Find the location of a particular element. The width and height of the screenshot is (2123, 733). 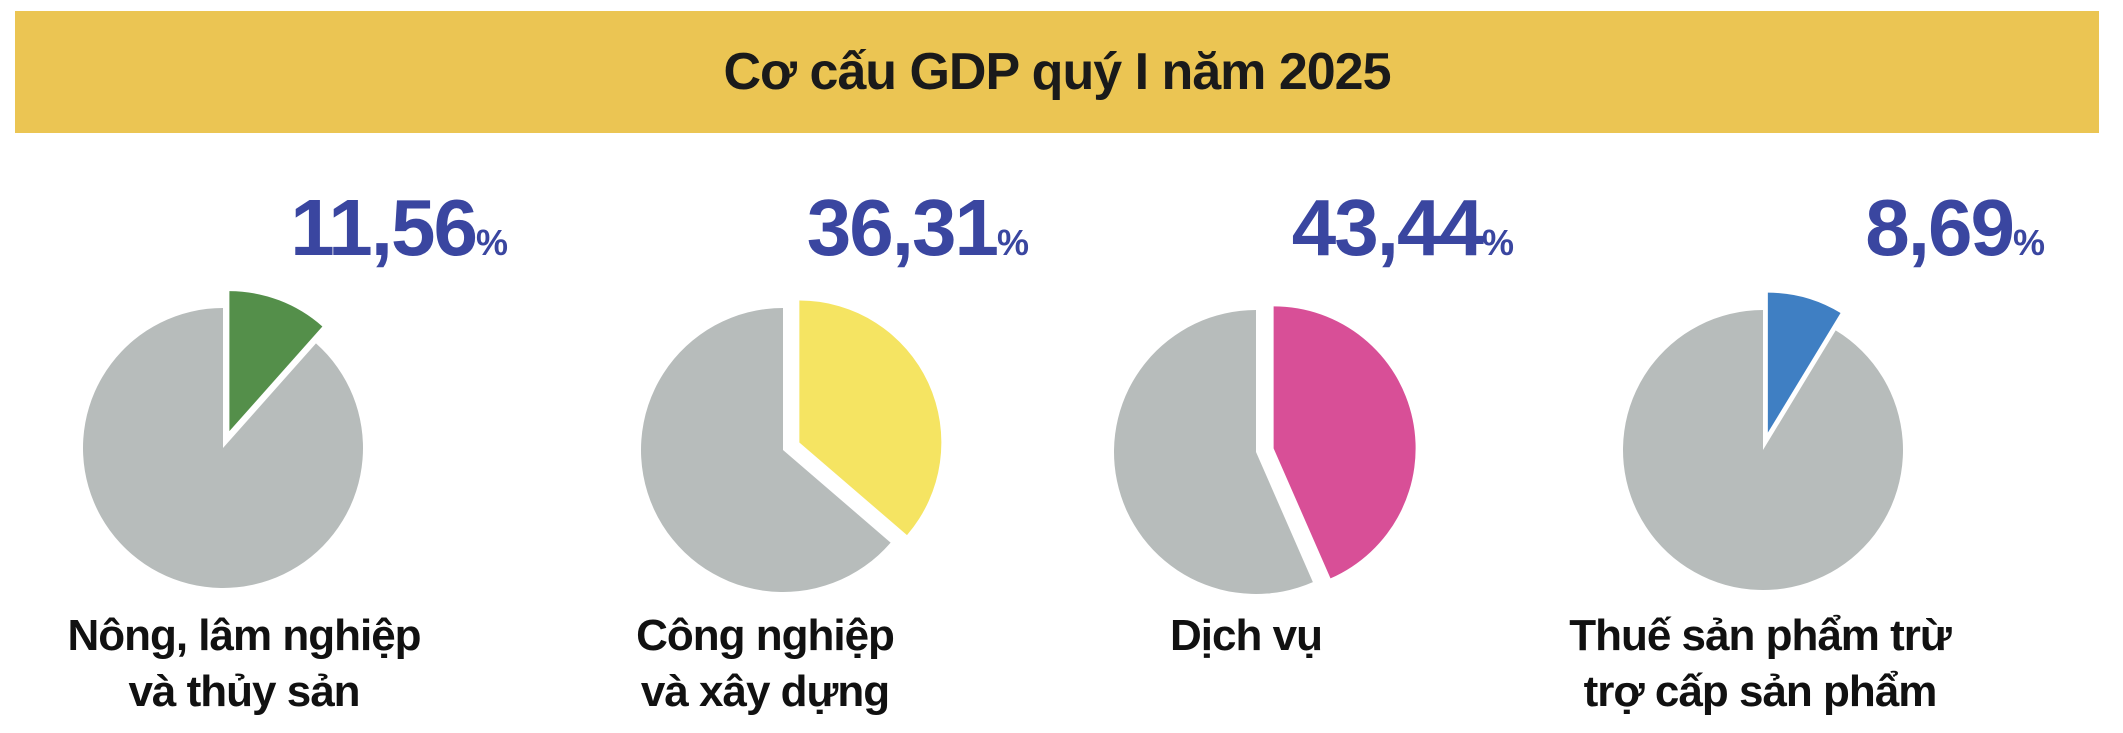

category-label: Thuế sản phẩm trừ trợ cấp sản phẩm is located at coordinates (1760, 663).